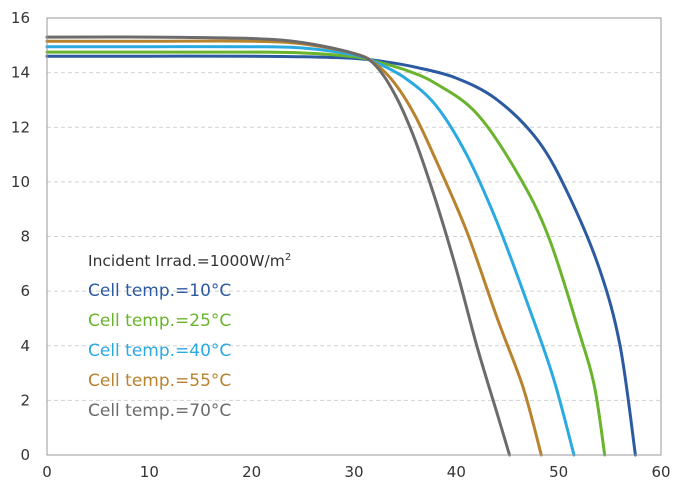  Describe the element at coordinates (159, 291) in the screenshot. I see `legend-entry-0: Cell temp.=10°C` at that location.